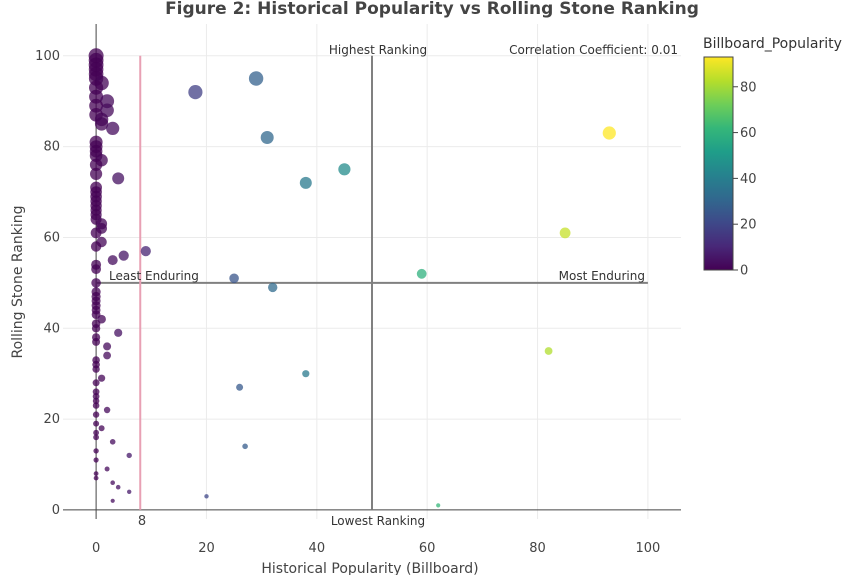 This screenshot has height=575, width=863. Describe the element at coordinates (748, 225) in the screenshot. I see `colorbar-tick-label: 20` at that location.